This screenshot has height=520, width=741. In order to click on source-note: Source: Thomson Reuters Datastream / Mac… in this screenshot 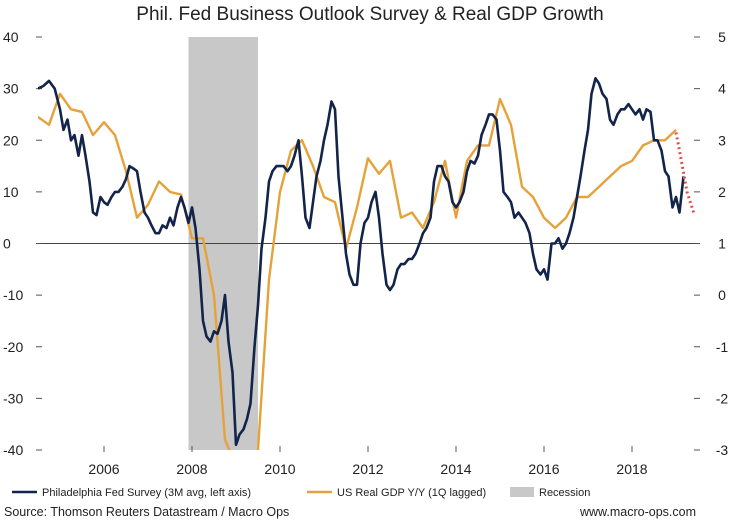, I will do `click(146, 512)`.